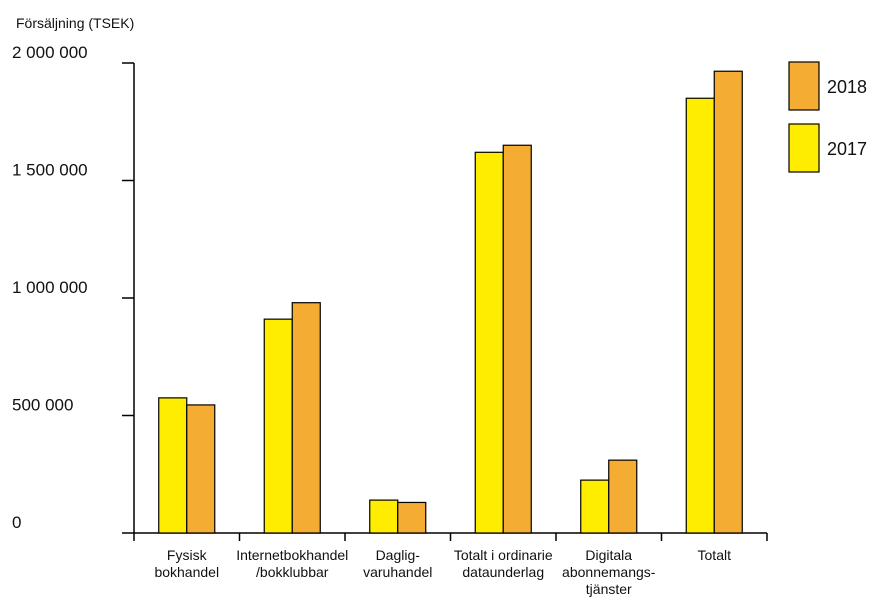 This screenshot has width=872, height=610. I want to click on legend-swatch-2018, so click(804, 86).